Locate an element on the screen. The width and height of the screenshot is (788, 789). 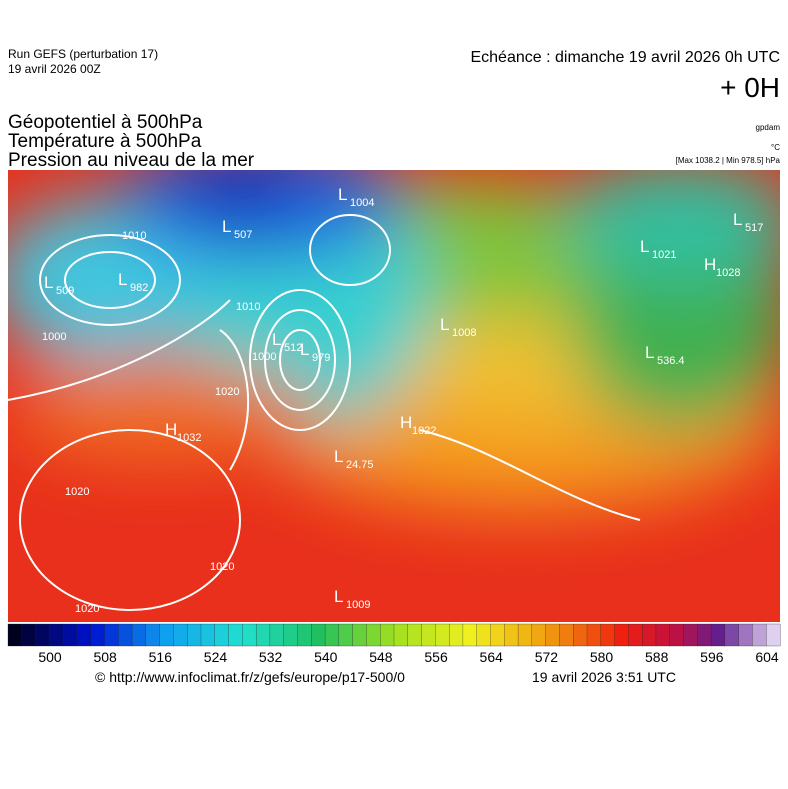
pressure-value: 1004 is located at coordinates (362, 203).